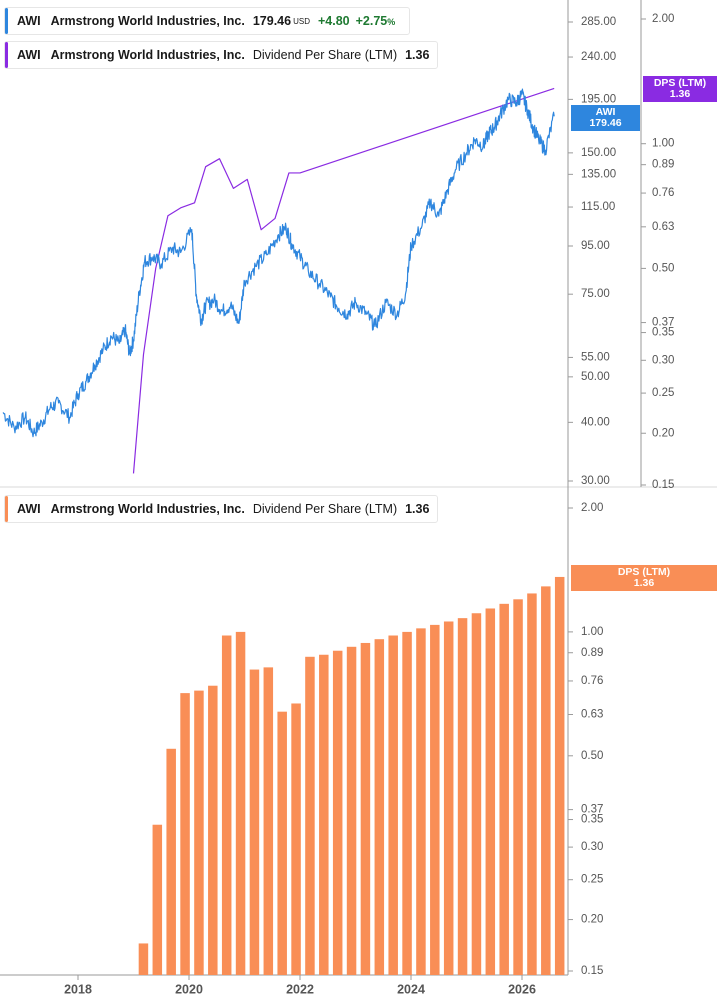 This screenshot has width=717, height=1005. I want to click on price-axis-tick-label: 115.00, so click(598, 207).